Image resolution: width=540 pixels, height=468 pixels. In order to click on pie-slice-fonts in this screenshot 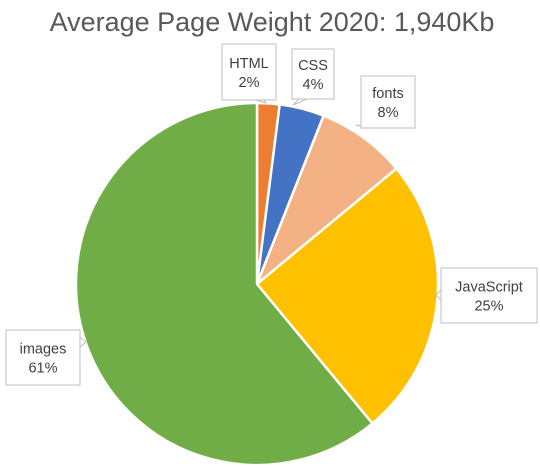, I will do `click(326, 200)`.